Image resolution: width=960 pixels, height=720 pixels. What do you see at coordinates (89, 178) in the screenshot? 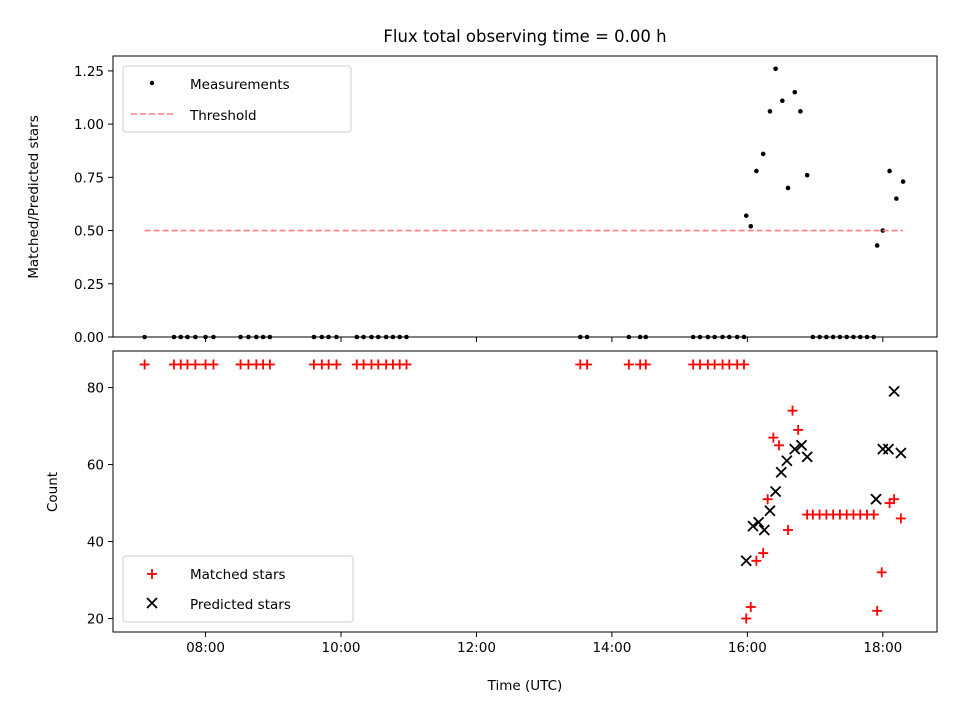
I see `top-y-tick-label: 0.75` at bounding box center [89, 178].